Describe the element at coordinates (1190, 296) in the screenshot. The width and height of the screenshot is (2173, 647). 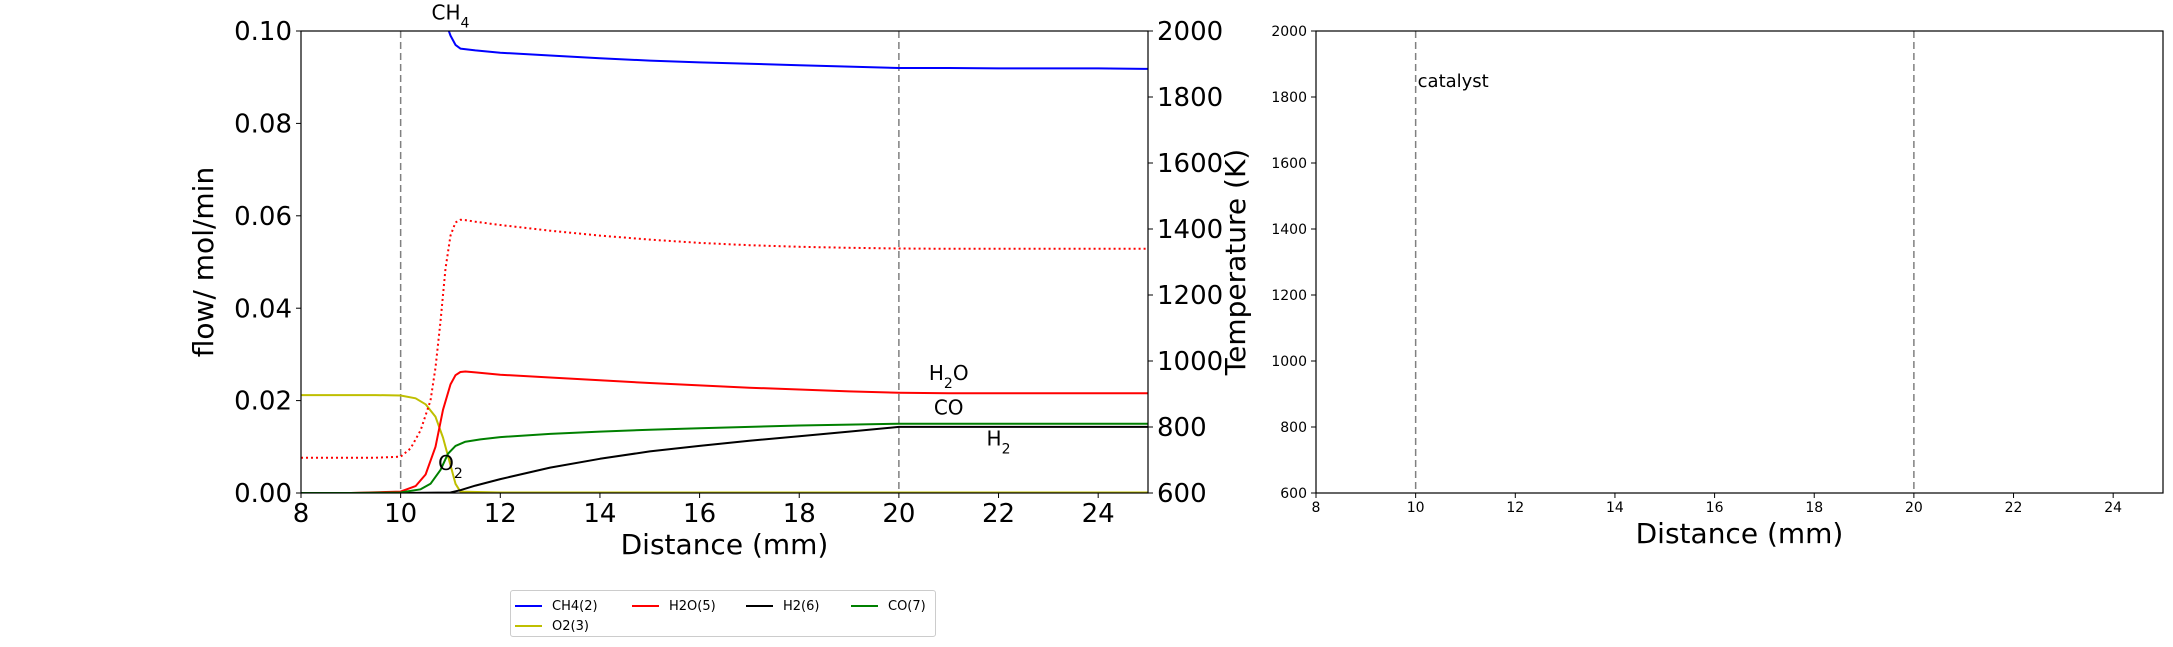
I see `y2-tick-label: 1200` at that location.